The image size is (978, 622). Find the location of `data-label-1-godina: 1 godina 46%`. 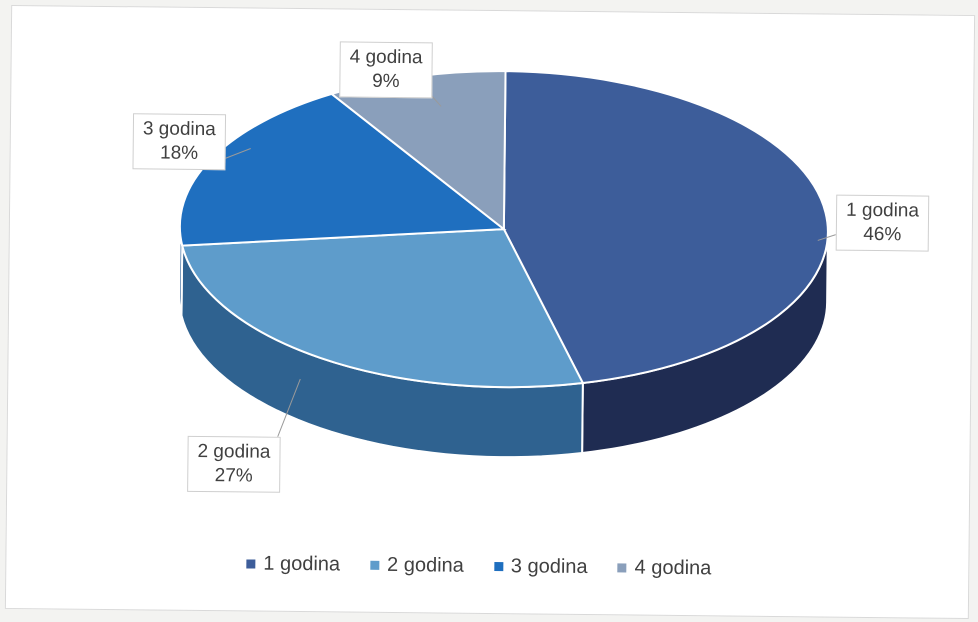

data-label-1-godina: 1 godina 46% is located at coordinates (882, 223).